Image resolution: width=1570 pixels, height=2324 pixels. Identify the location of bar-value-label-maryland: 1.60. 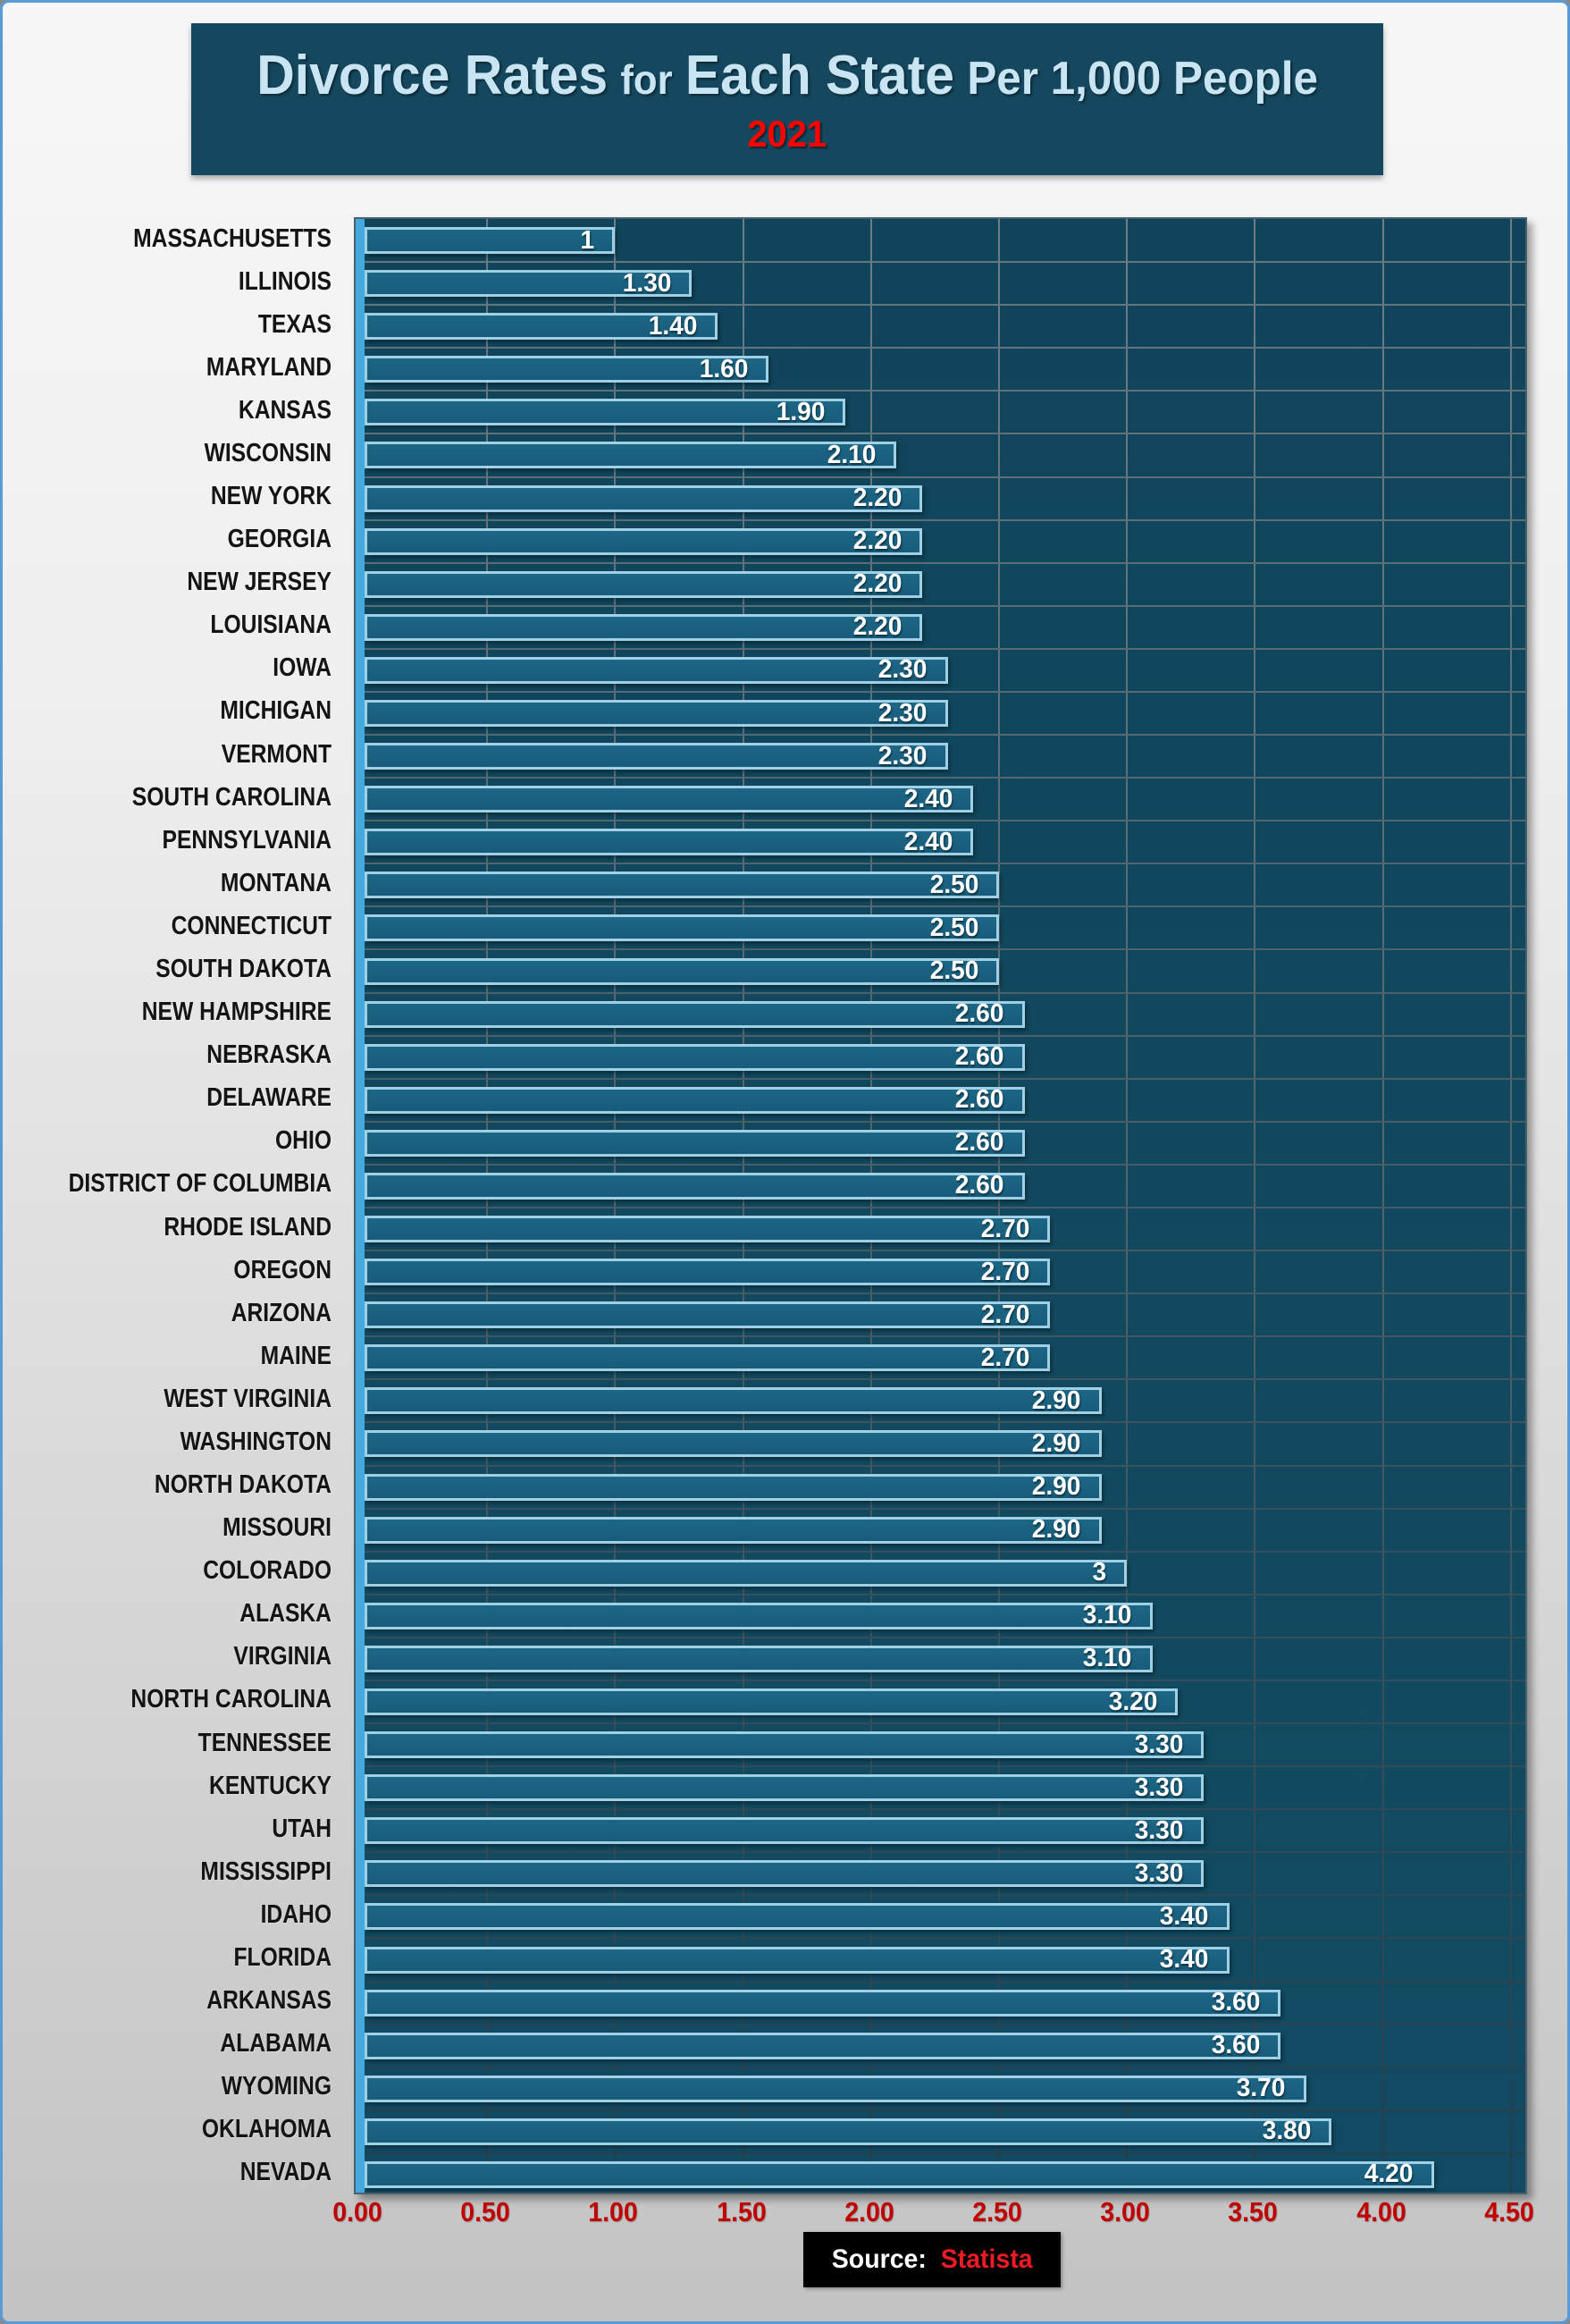
(724, 368).